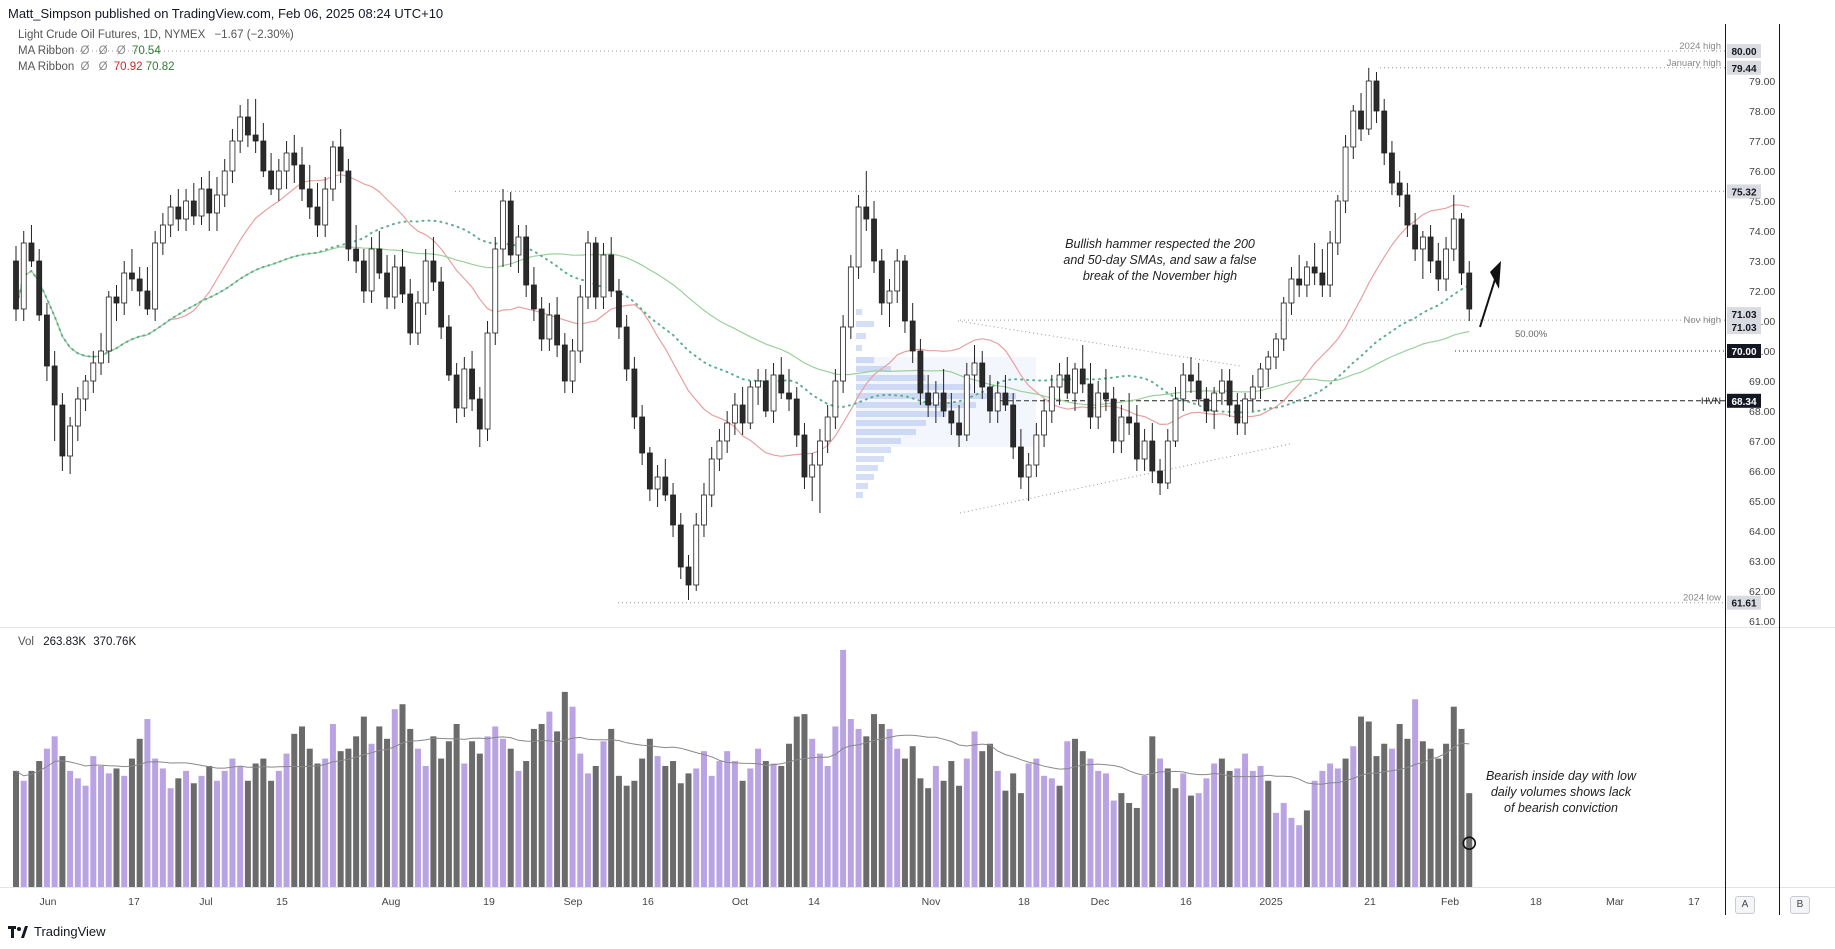 This screenshot has width=1835, height=949. I want to click on volume-annotation-line-2: daily volumes shows lack, so click(1561, 792).